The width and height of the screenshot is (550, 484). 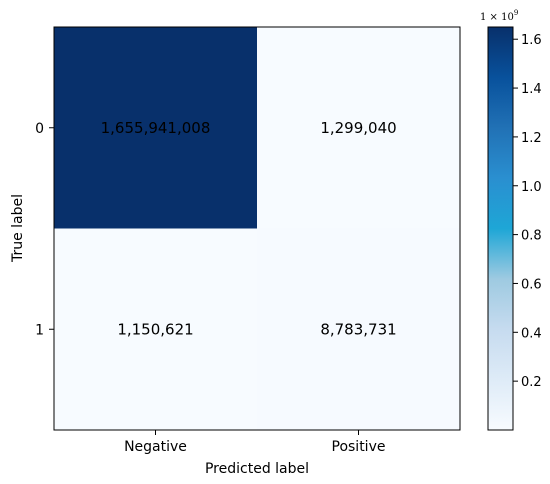 I want to click on cell-value-label: 1,655,941,008, so click(x=156, y=128).